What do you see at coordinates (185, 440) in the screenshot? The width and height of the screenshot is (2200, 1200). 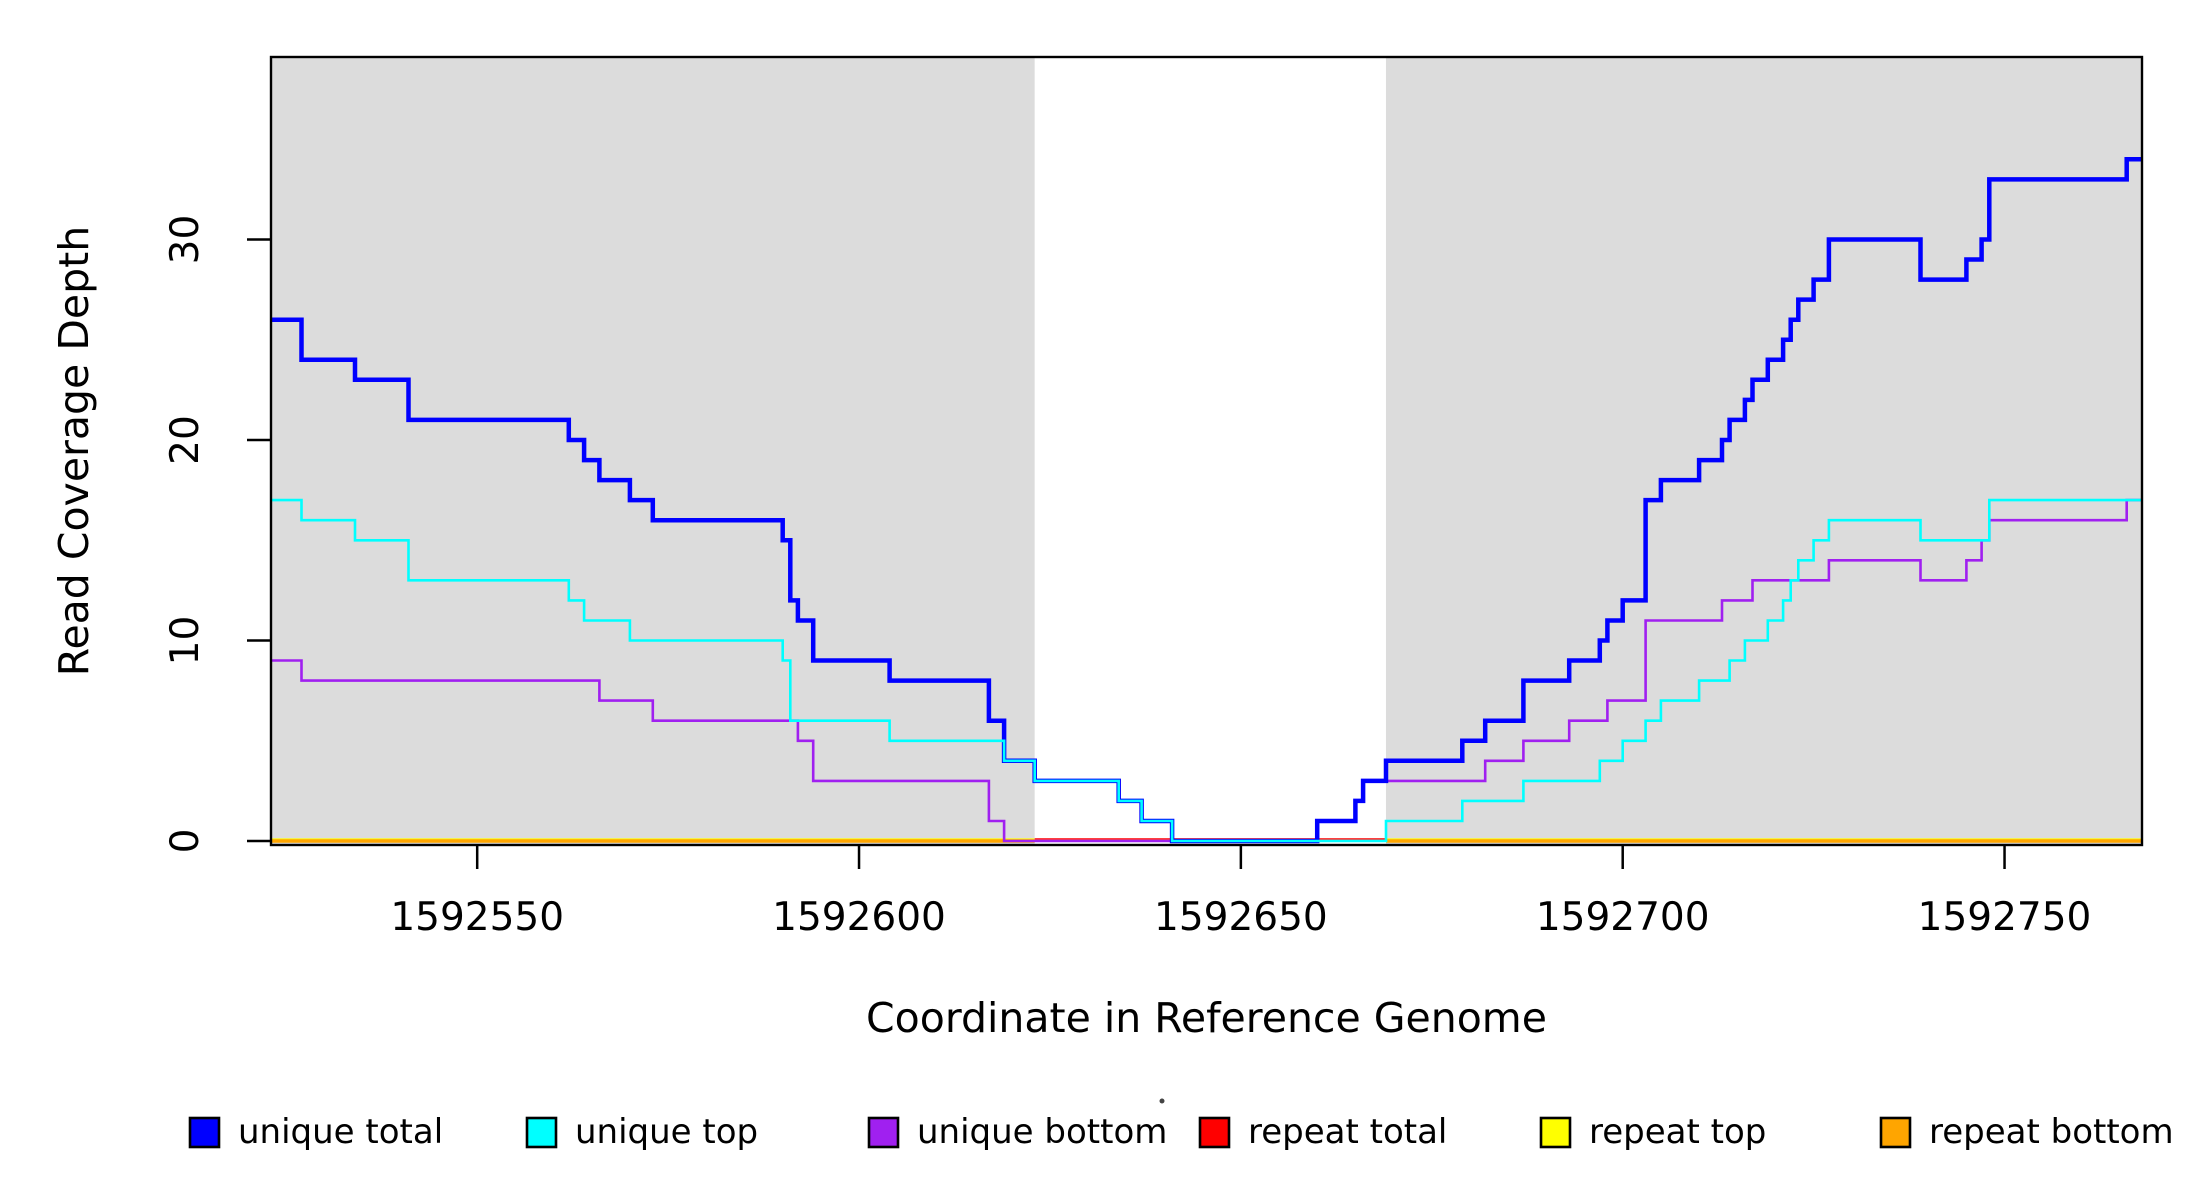 I see `y-tick-label: 20` at bounding box center [185, 440].